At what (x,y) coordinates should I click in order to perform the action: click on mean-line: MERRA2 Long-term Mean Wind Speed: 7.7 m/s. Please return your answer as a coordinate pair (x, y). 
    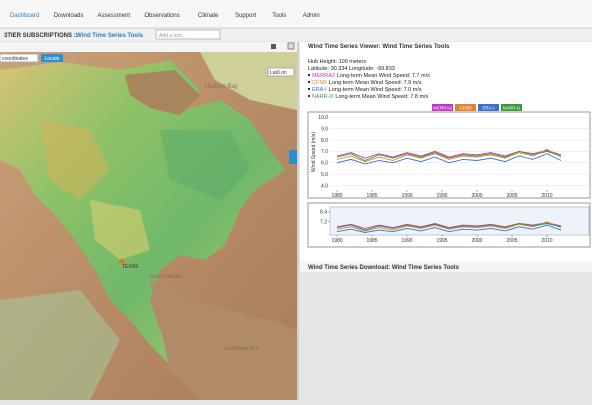
    Looking at the image, I should click on (371, 76).